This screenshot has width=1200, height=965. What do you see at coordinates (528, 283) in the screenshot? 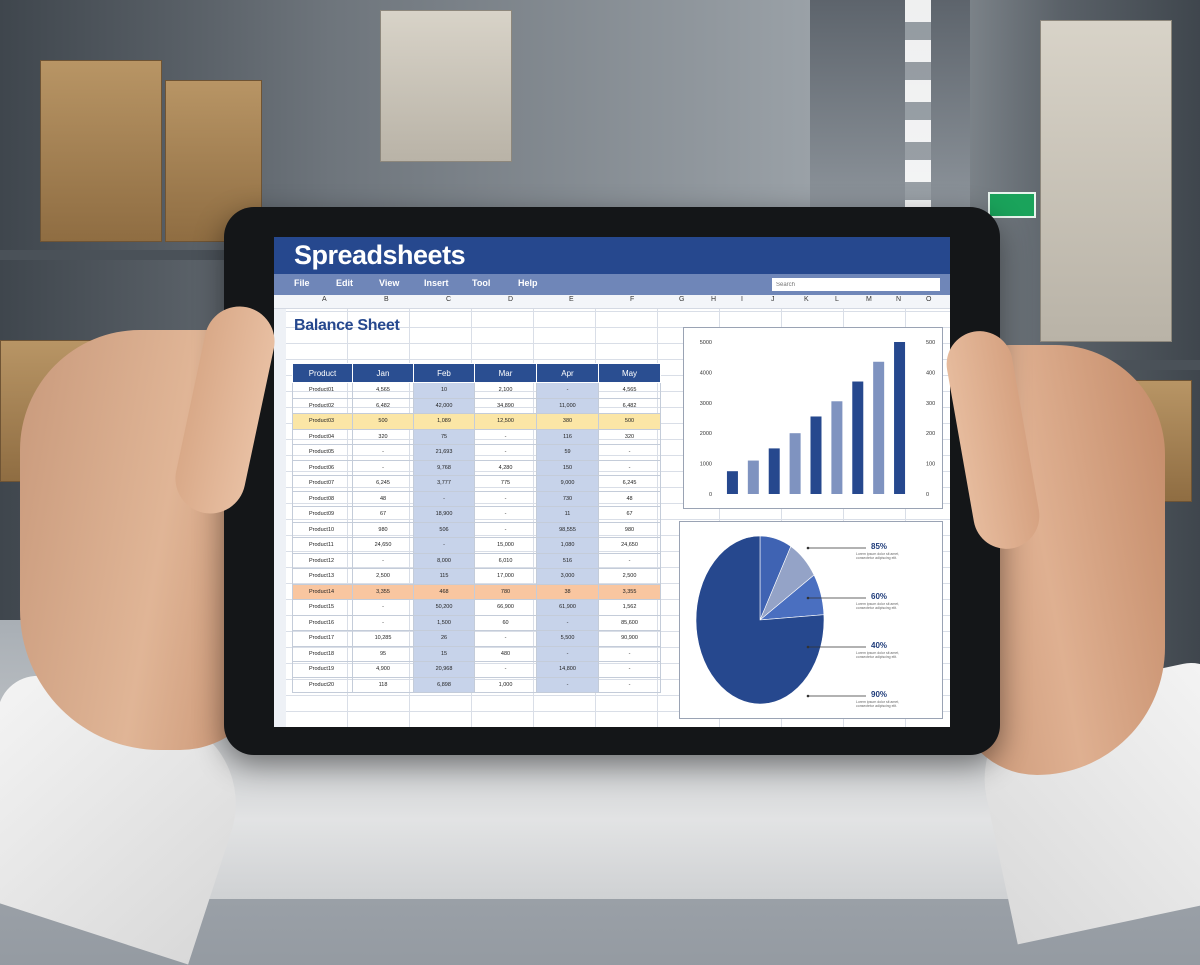
I see `menu-help: Help` at bounding box center [528, 283].